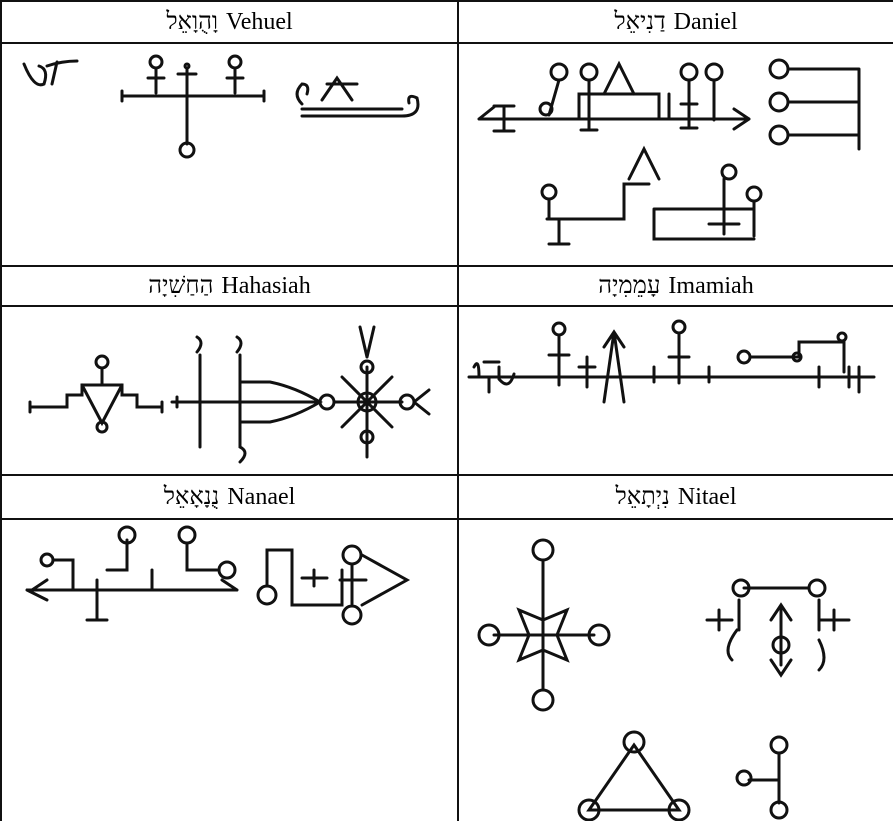  I want to click on header-cell: הַחַשִׁיָה Hahasiah, so click(229, 286).